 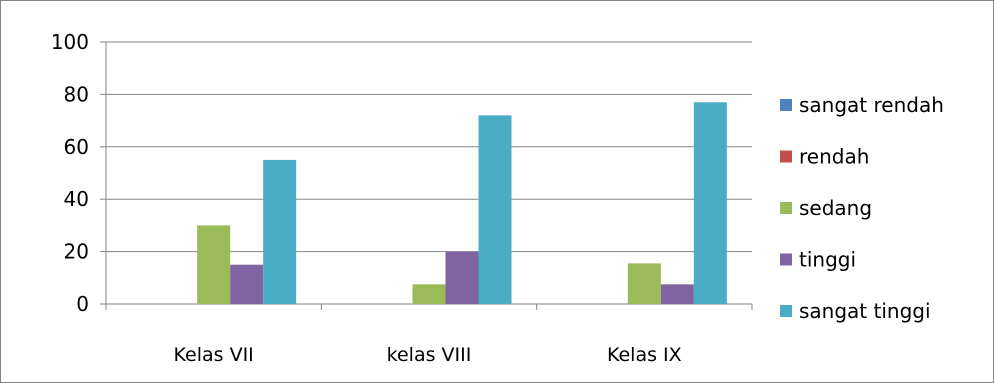 I want to click on bar-tinggi-kelas-viii, so click(x=462, y=277).